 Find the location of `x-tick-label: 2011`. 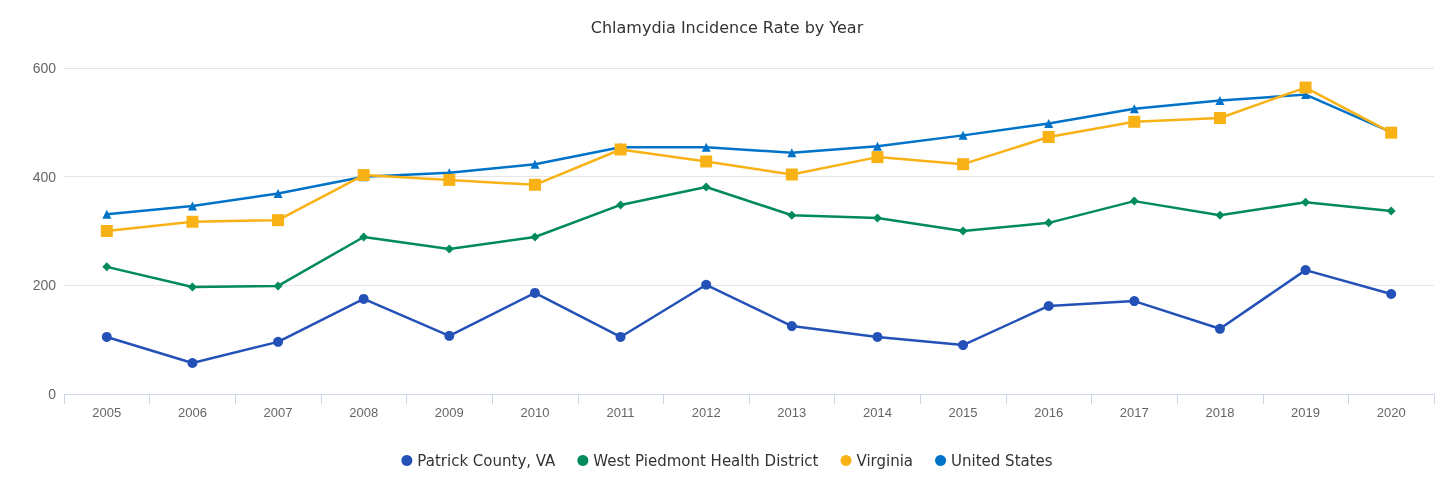

x-tick-label: 2011 is located at coordinates (620, 412).